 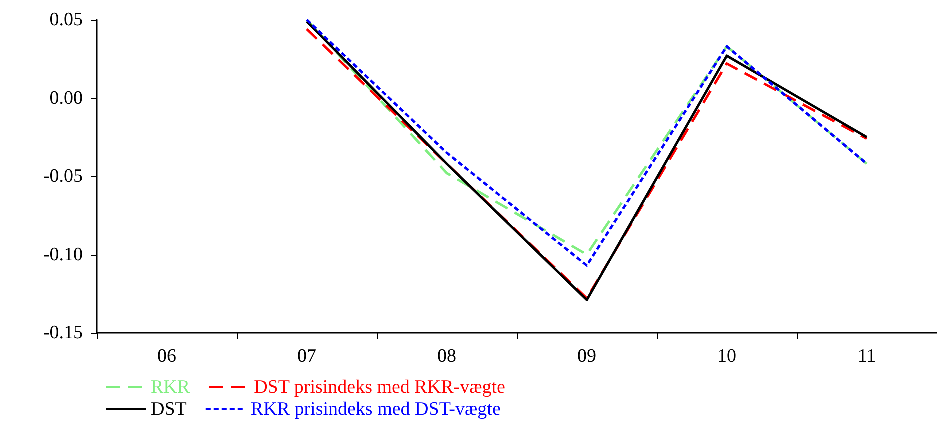 What do you see at coordinates (66, 20) in the screenshot?
I see `y-tick-label: 0.05` at bounding box center [66, 20].